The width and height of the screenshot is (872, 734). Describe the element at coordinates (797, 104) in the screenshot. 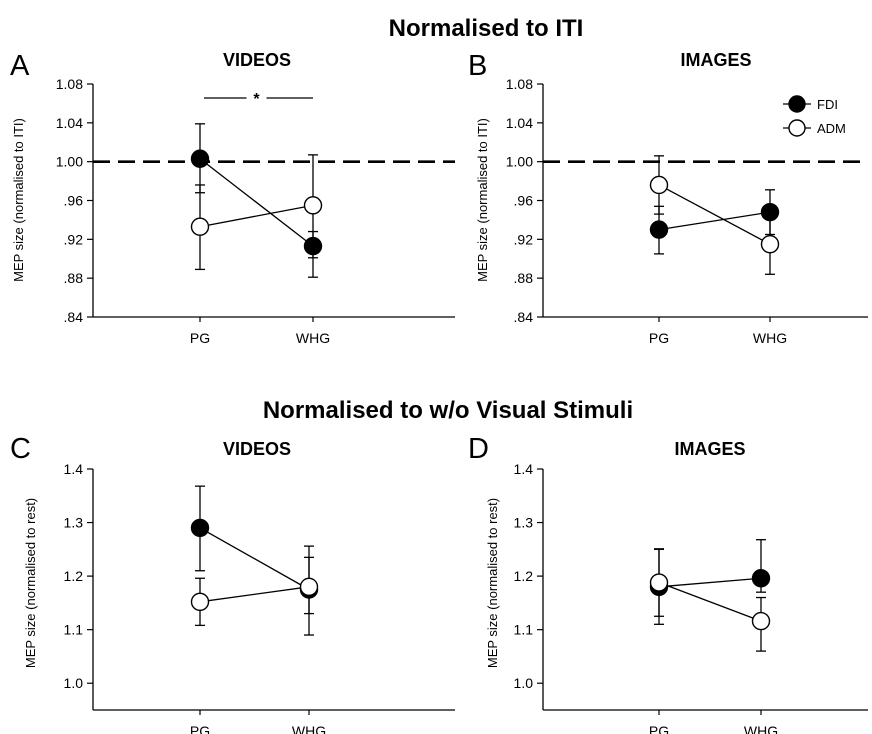

I see `legend-marker-fdi` at that location.